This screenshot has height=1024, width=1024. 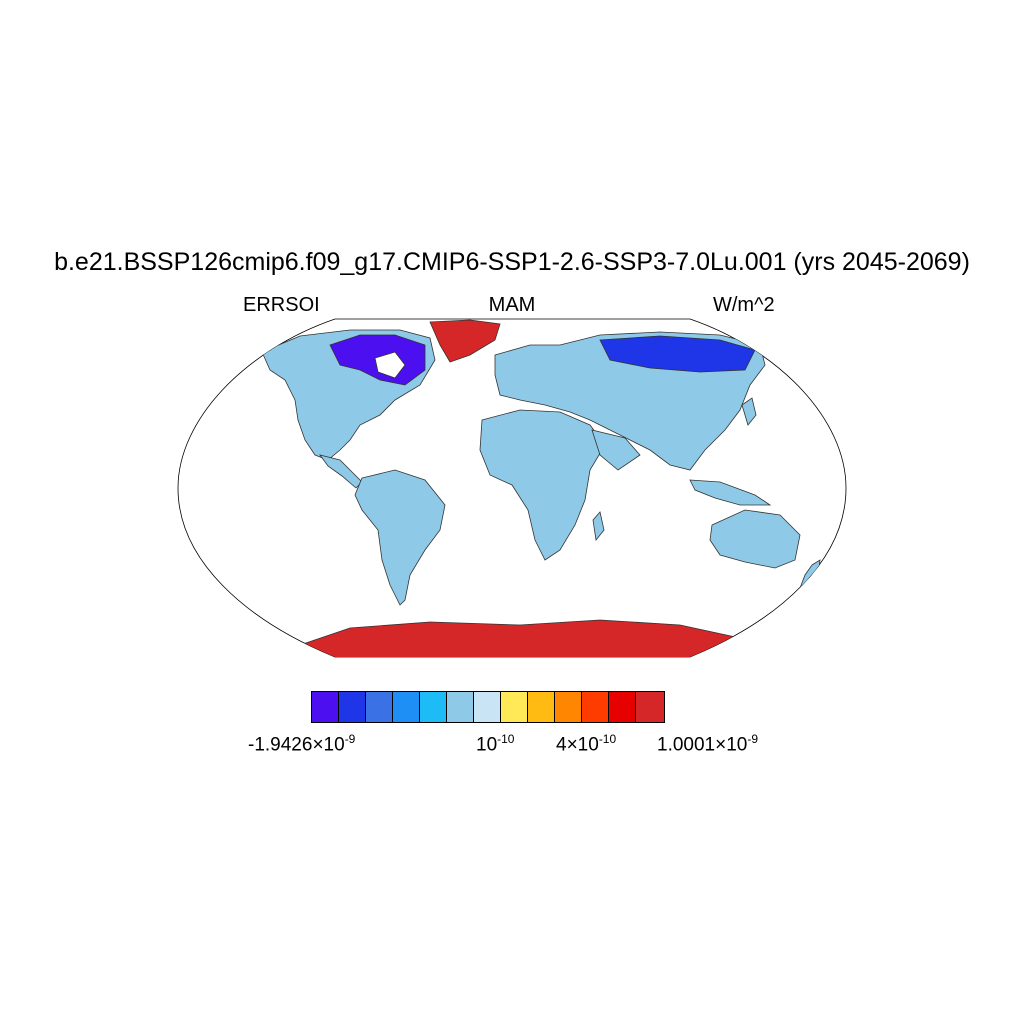 I want to click on colorbar, so click(x=488, y=707).